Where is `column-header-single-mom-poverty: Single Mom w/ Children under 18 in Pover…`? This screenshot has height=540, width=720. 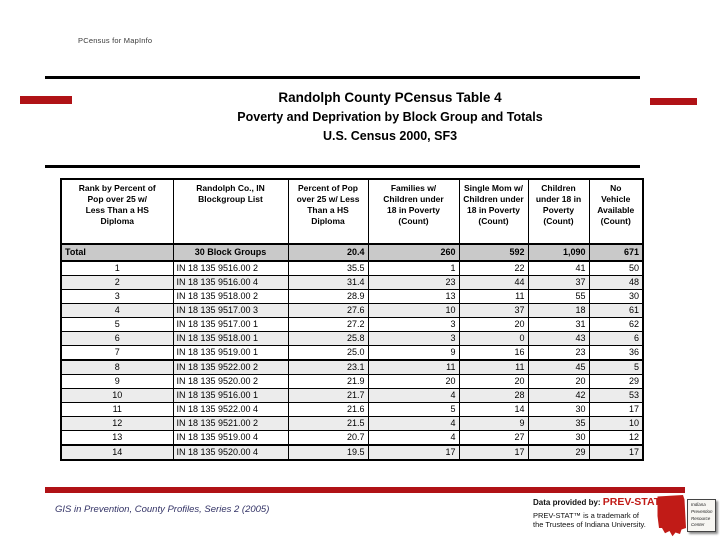 column-header-single-mom-poverty: Single Mom w/ Children under 18 in Pover… is located at coordinates (493, 211).